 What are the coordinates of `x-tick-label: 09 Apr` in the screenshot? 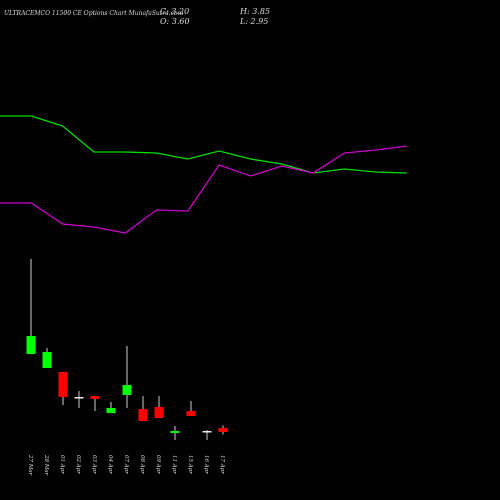 It's located at (158, 464).